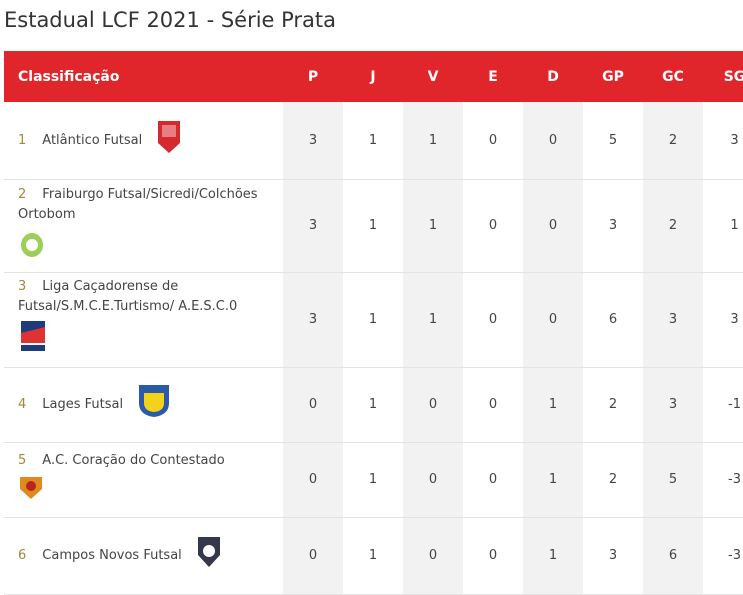 The image size is (743, 595). Describe the element at coordinates (22, 555) in the screenshot. I see `position: 6` at that location.